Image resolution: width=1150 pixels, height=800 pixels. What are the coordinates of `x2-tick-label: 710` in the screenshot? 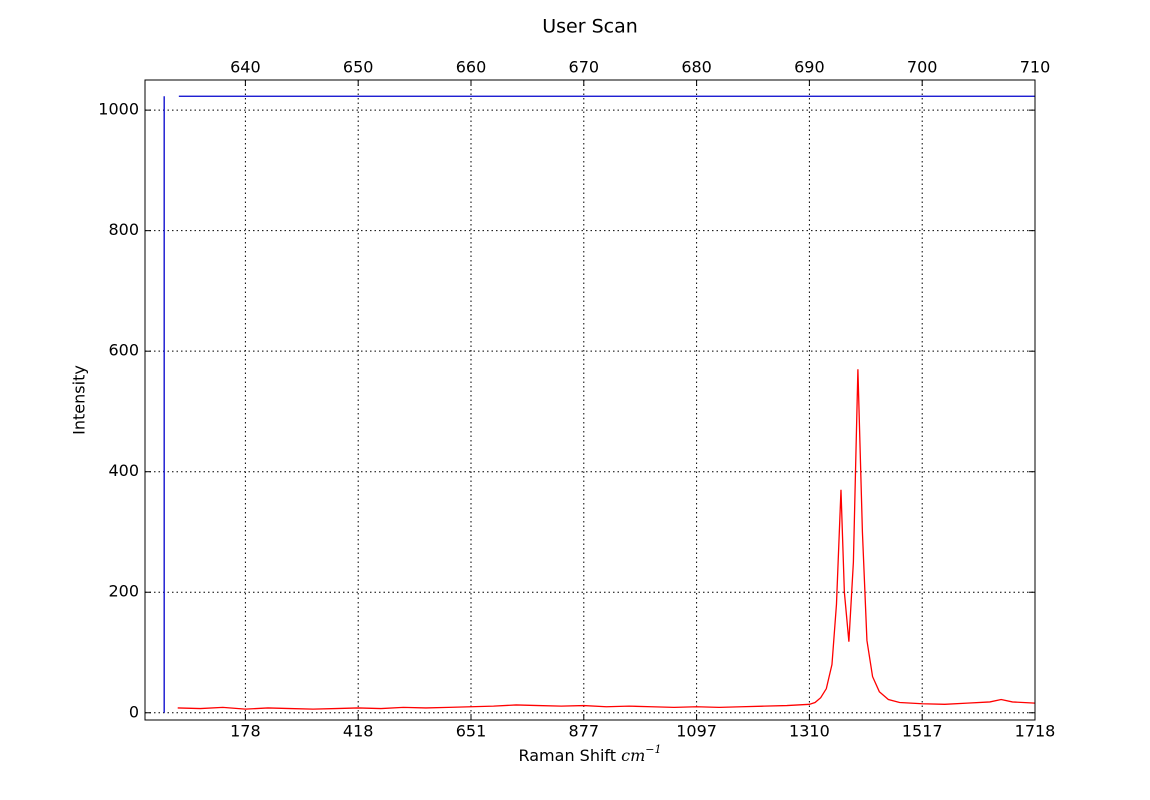 It's located at (1035, 67).